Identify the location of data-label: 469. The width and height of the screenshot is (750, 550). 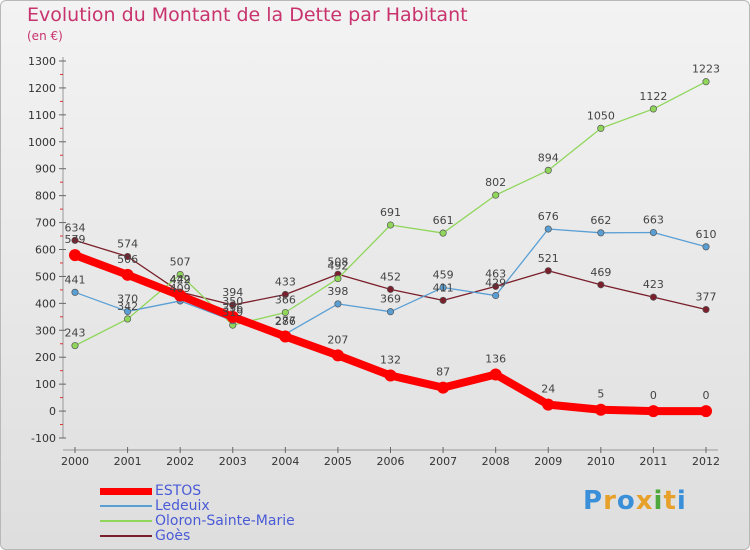
(600, 272).